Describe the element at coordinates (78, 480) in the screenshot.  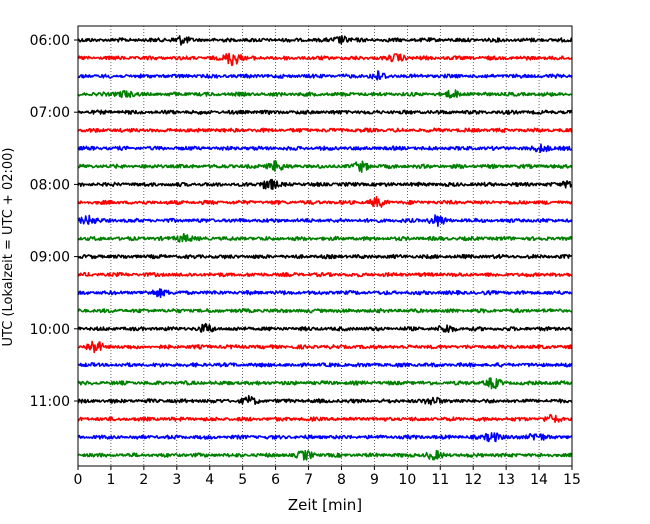
I see `x-tick-label: 0` at that location.